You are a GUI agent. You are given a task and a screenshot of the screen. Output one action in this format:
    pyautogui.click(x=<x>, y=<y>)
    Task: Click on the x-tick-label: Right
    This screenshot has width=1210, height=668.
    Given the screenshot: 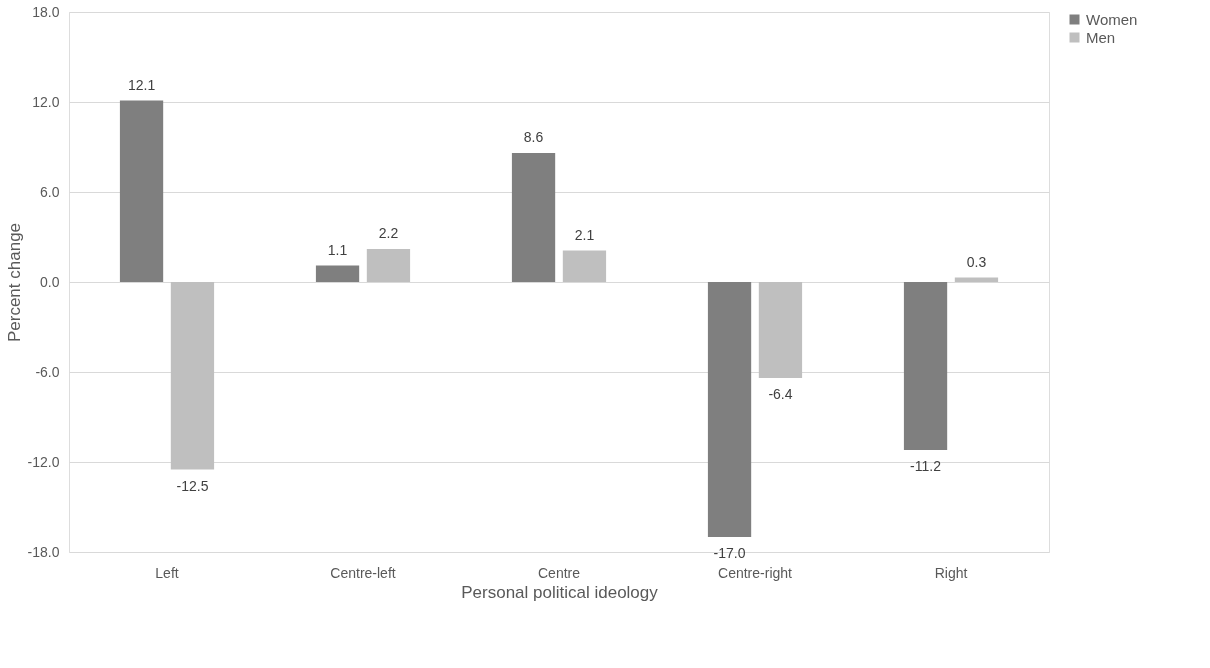 What is the action you would take?
    pyautogui.click(x=951, y=572)
    